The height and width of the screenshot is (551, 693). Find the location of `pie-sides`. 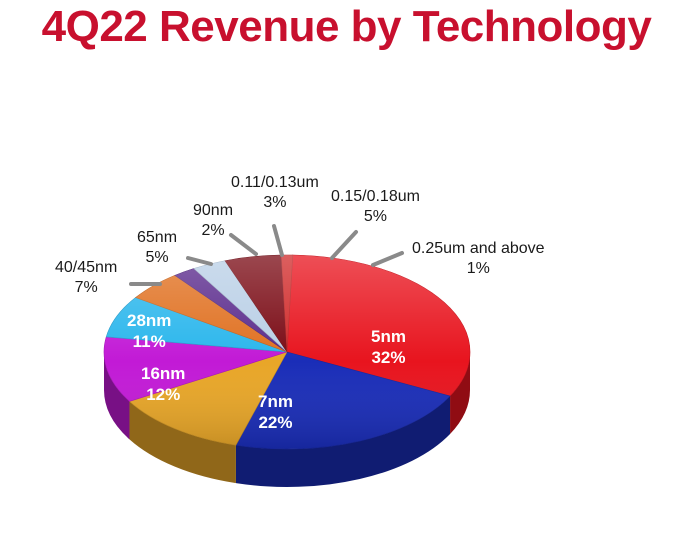

pie-sides is located at coordinates (287, 420).